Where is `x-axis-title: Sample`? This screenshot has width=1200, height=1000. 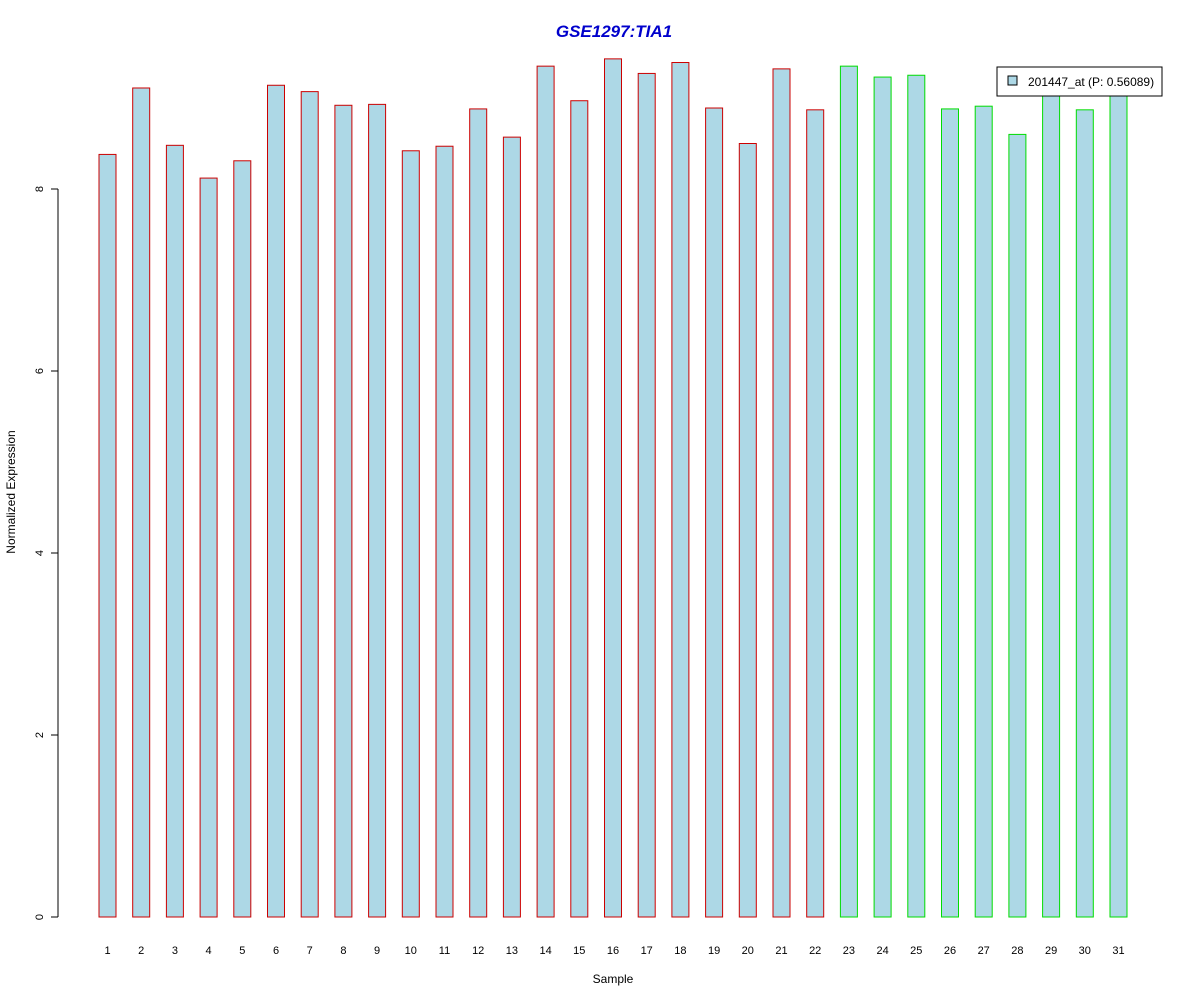 x-axis-title: Sample is located at coordinates (613, 979).